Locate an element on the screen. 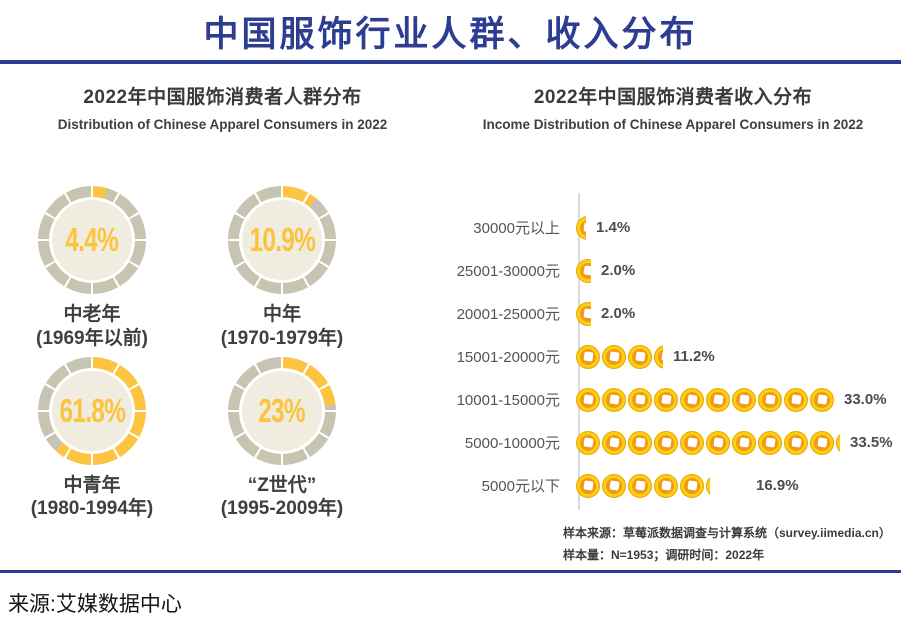 The width and height of the screenshot is (901, 630). donut-pct-value: 10.9% is located at coordinates (282, 239).